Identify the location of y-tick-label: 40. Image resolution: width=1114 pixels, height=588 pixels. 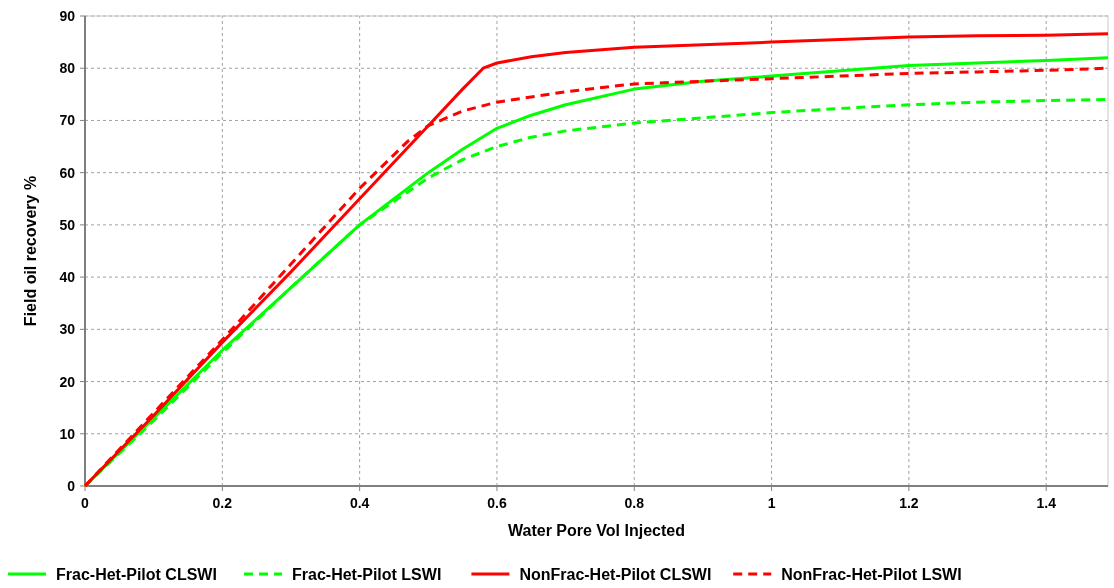
(67, 277).